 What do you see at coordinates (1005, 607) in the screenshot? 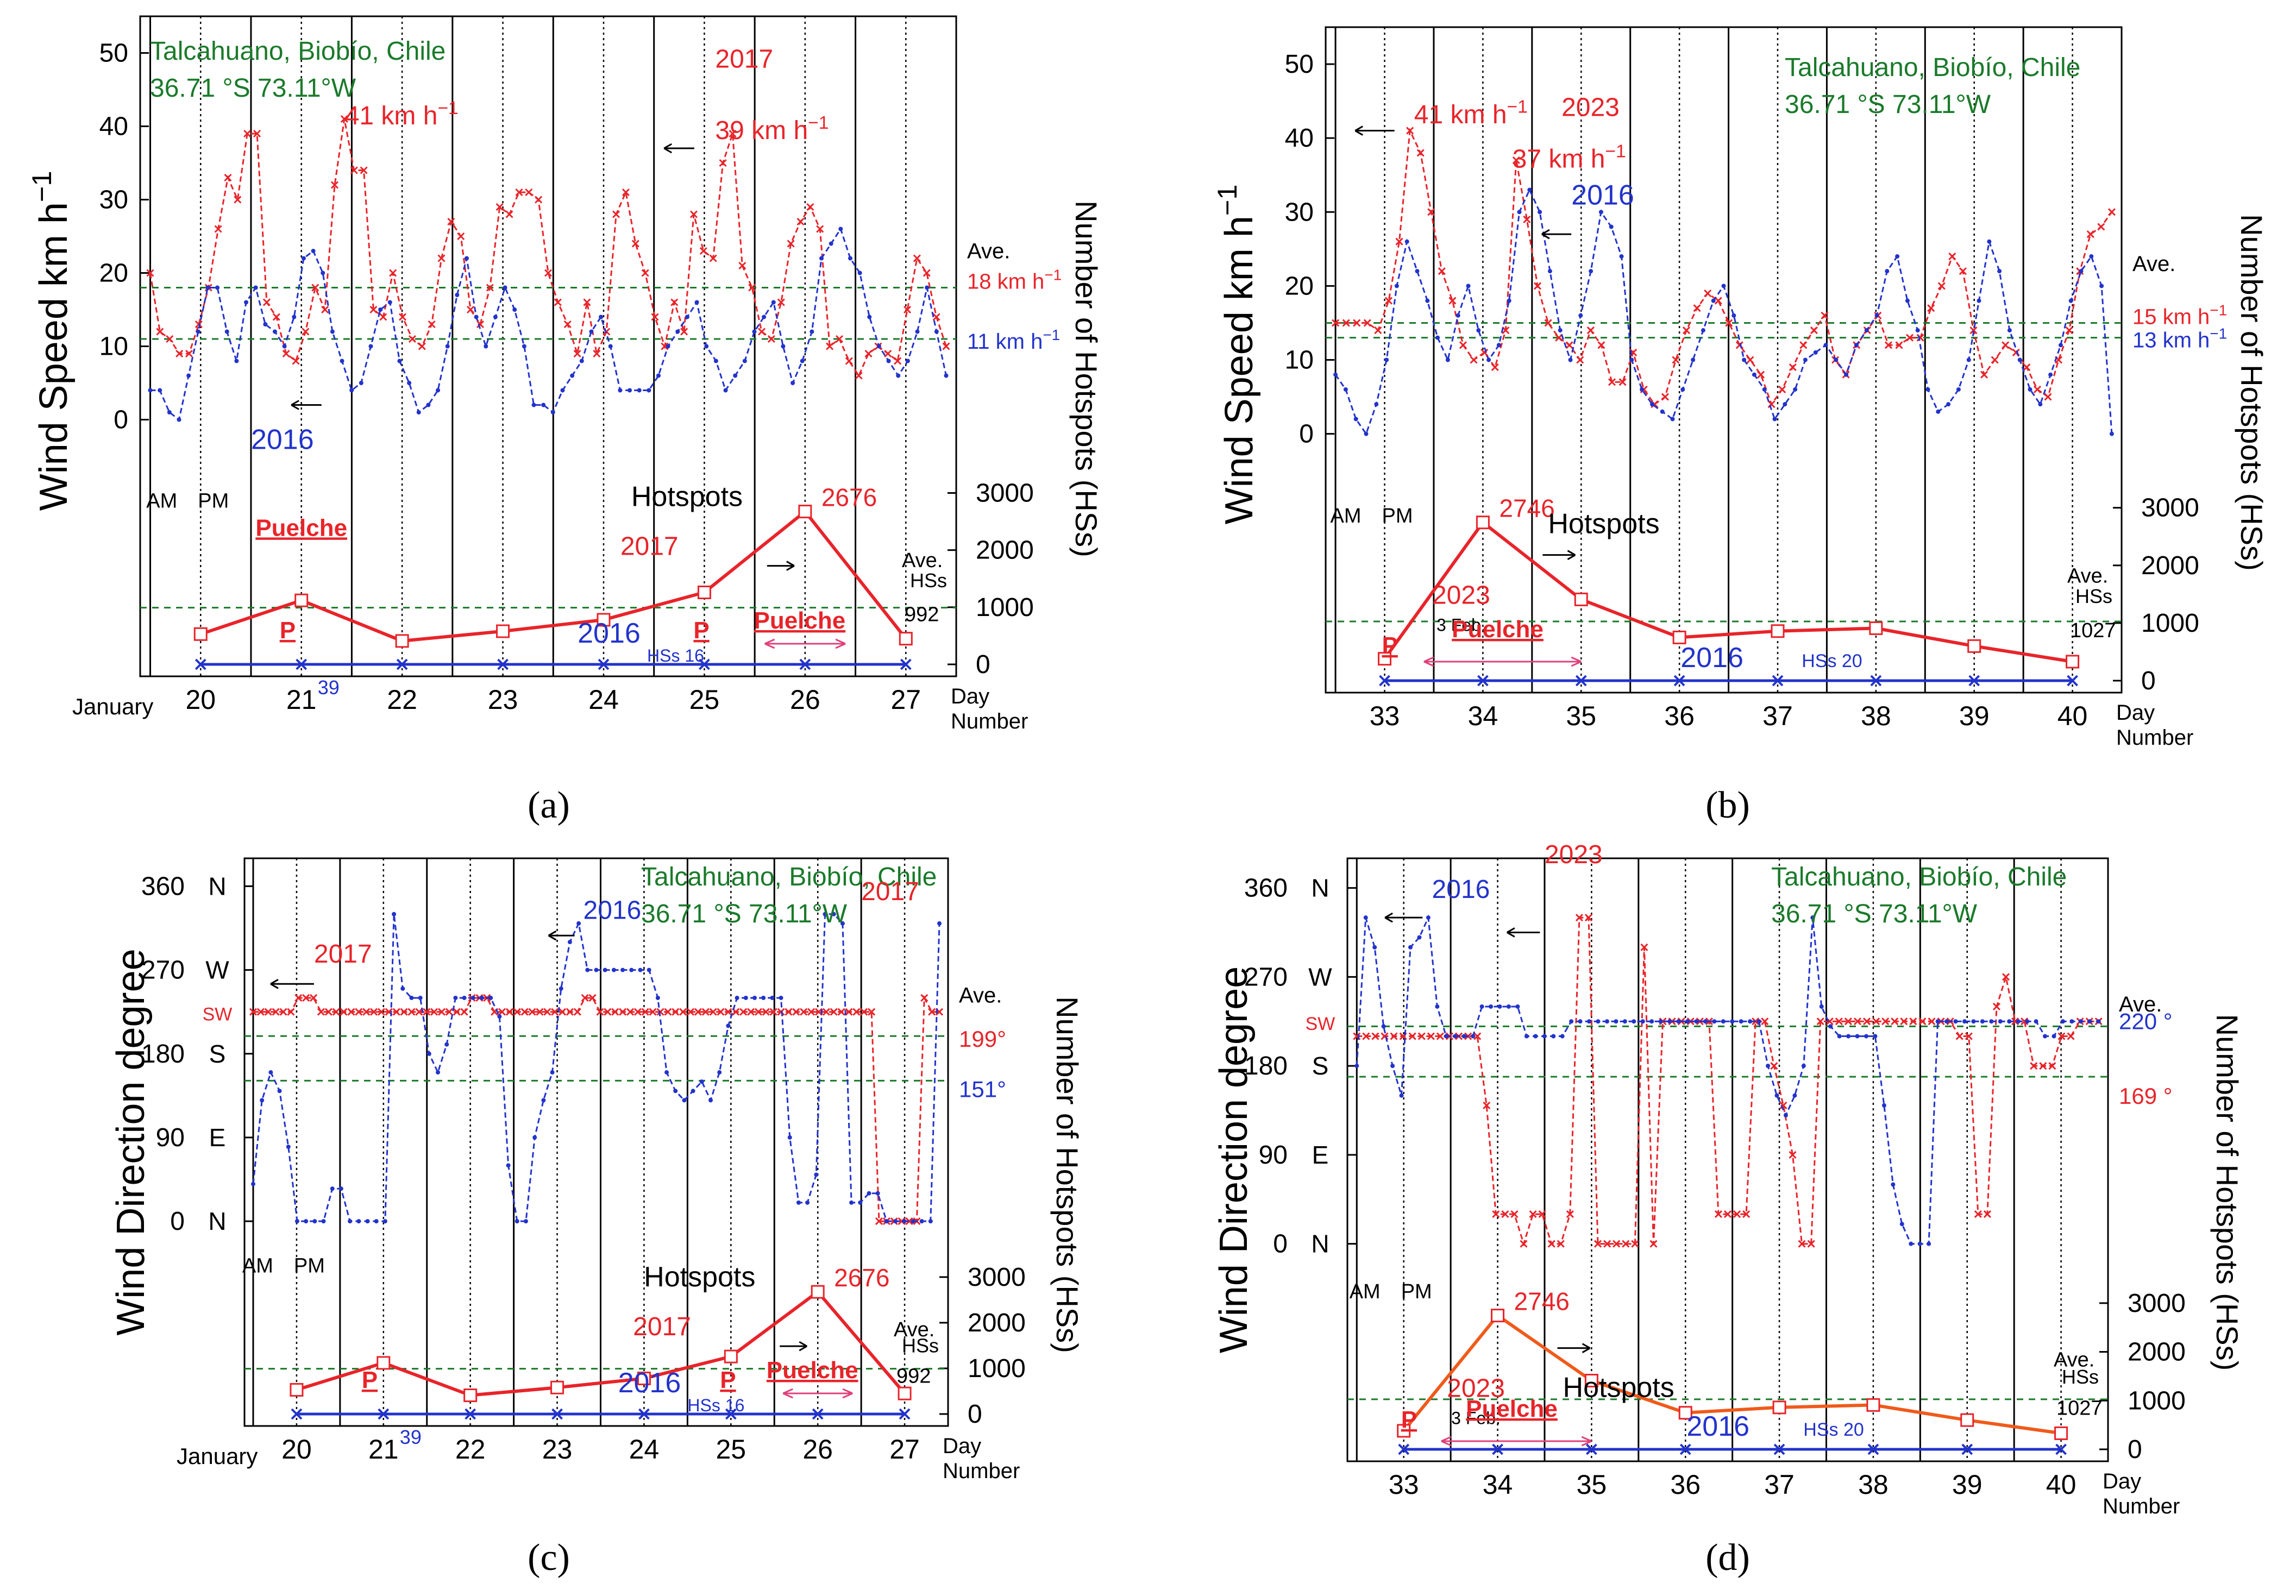
I see `y-right-tick-label: 1000` at bounding box center [1005, 607].